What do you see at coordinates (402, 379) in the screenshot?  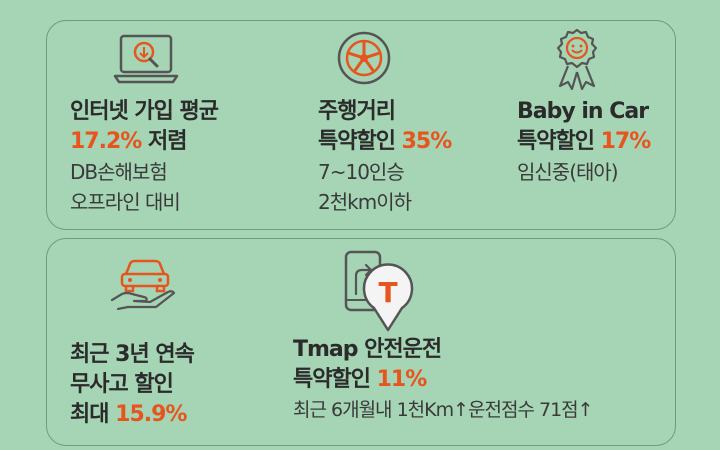 I see `accent-value: 11%` at bounding box center [402, 379].